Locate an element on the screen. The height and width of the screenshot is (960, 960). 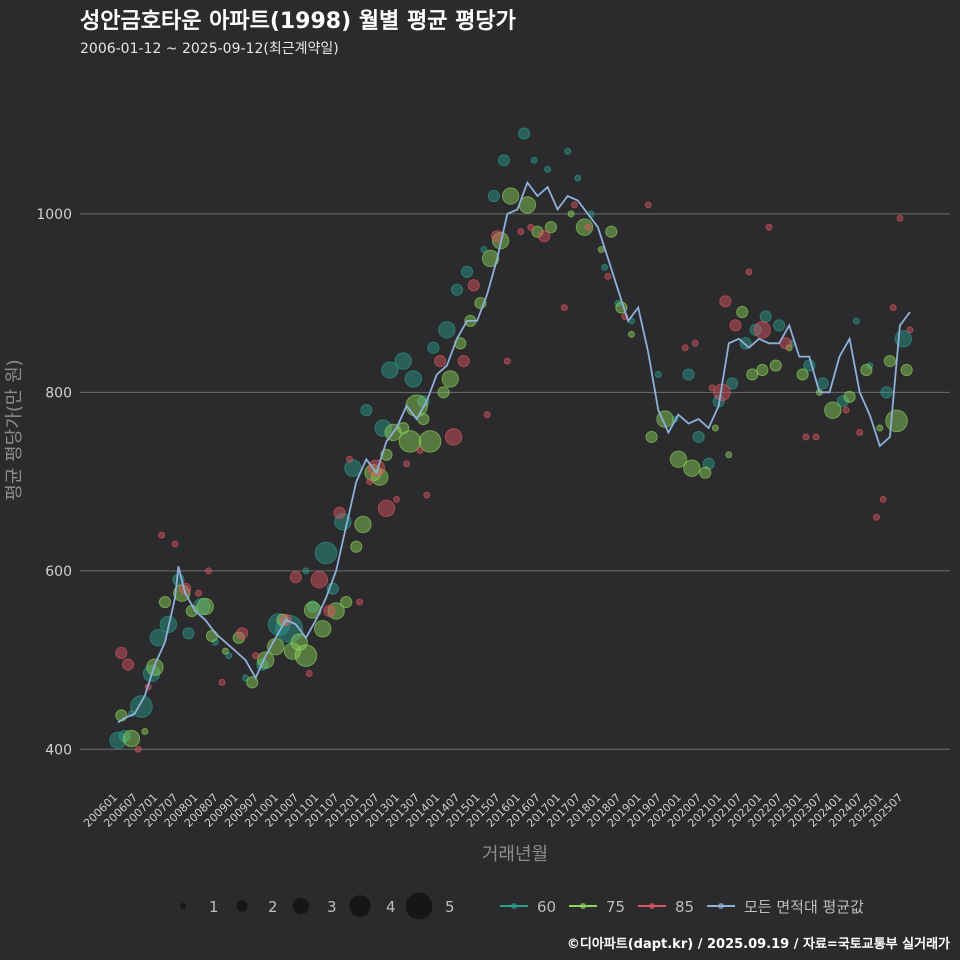
y-tick-label: 400 is located at coordinates (58, 750).